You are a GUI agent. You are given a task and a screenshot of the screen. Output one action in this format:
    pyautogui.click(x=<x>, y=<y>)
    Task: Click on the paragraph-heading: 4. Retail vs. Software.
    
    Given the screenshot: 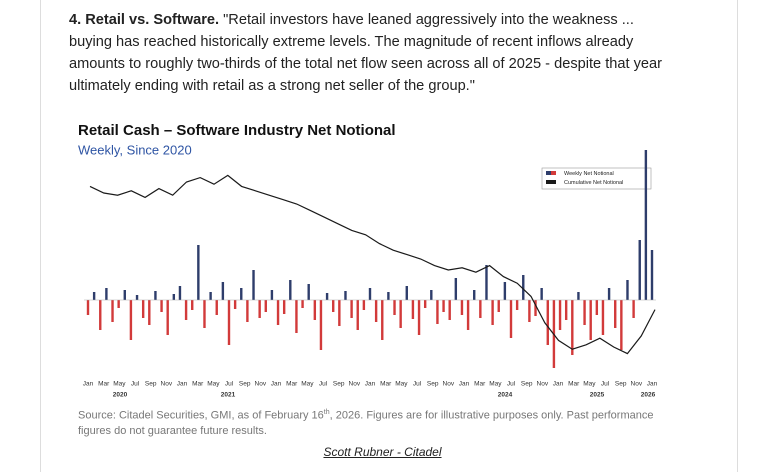 What is the action you would take?
    pyautogui.click(x=144, y=20)
    